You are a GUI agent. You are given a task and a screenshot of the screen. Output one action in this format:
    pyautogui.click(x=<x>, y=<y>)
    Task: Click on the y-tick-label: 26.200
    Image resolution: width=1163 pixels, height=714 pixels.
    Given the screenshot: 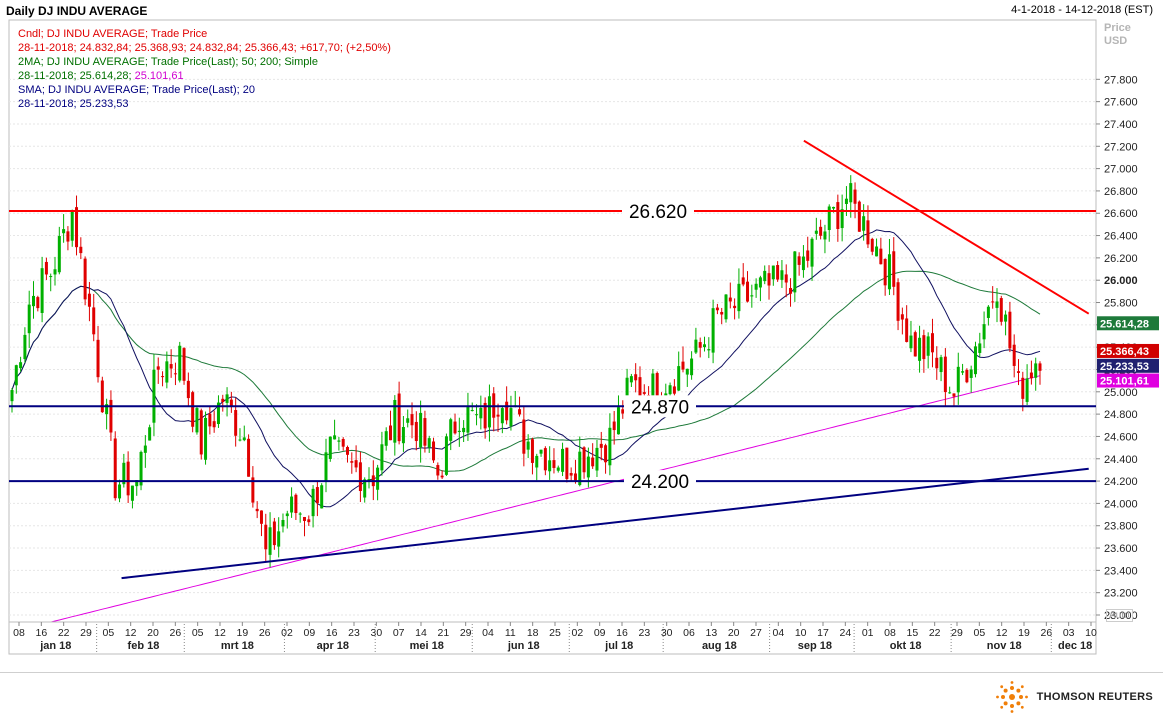 What is the action you would take?
    pyautogui.click(x=1121, y=259)
    